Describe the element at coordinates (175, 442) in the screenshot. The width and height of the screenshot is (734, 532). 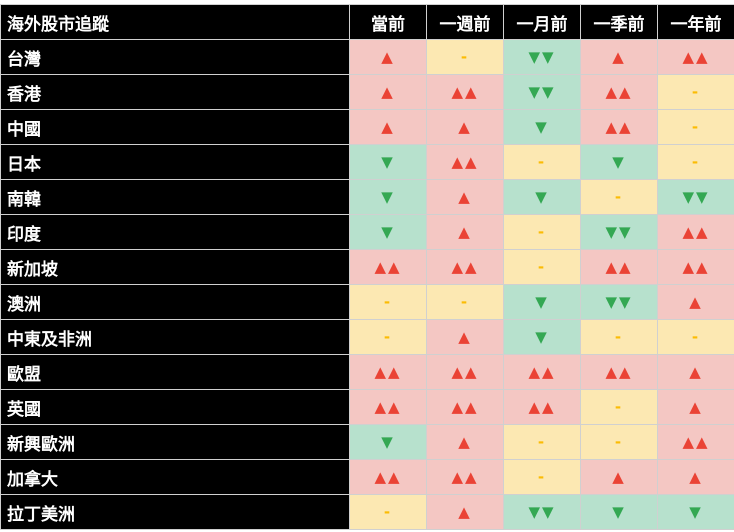
I see `market-label: 新興歐洲` at that location.